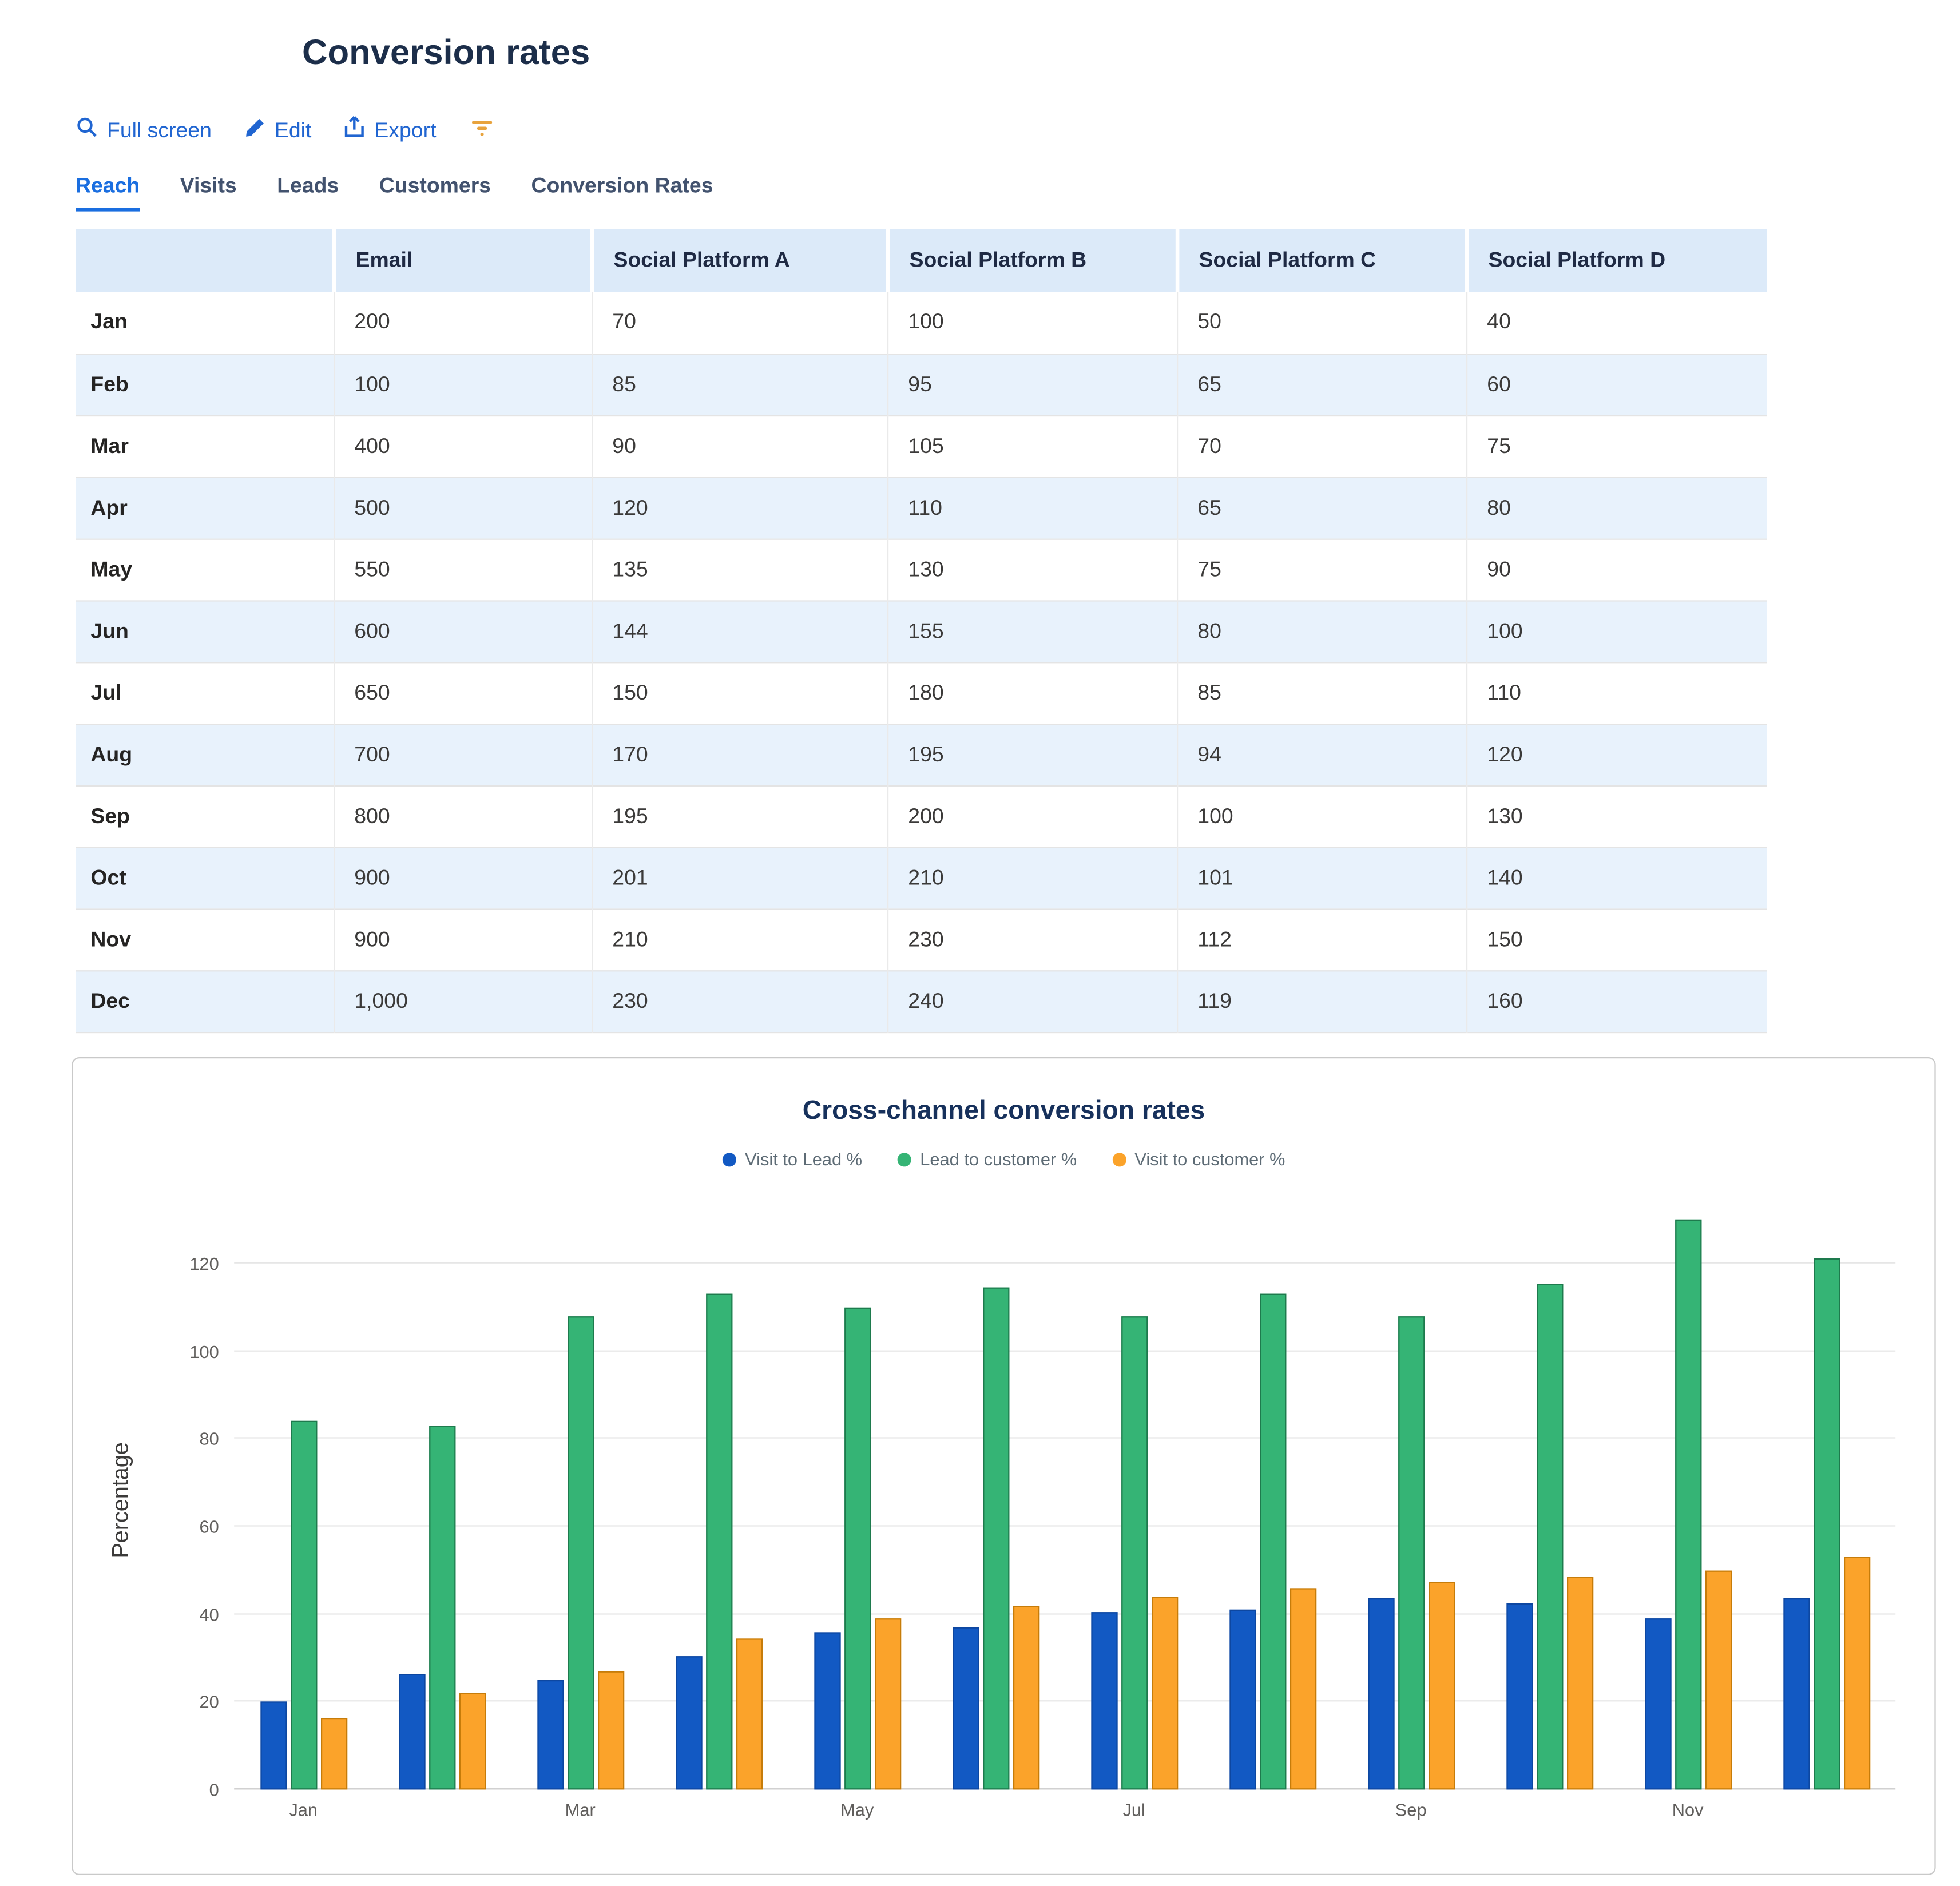 This screenshot has width=1960, height=1886. What do you see at coordinates (1198, 1159) in the screenshot?
I see `legend-item: Visit to customer %` at bounding box center [1198, 1159].